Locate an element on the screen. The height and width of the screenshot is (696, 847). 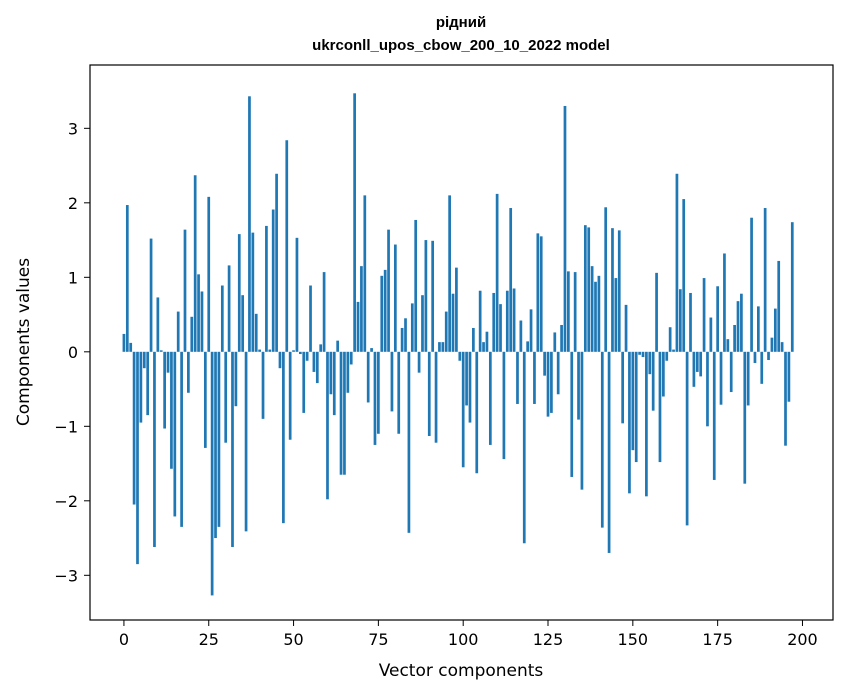
y-tick-label: 3 is located at coordinates (73, 128).